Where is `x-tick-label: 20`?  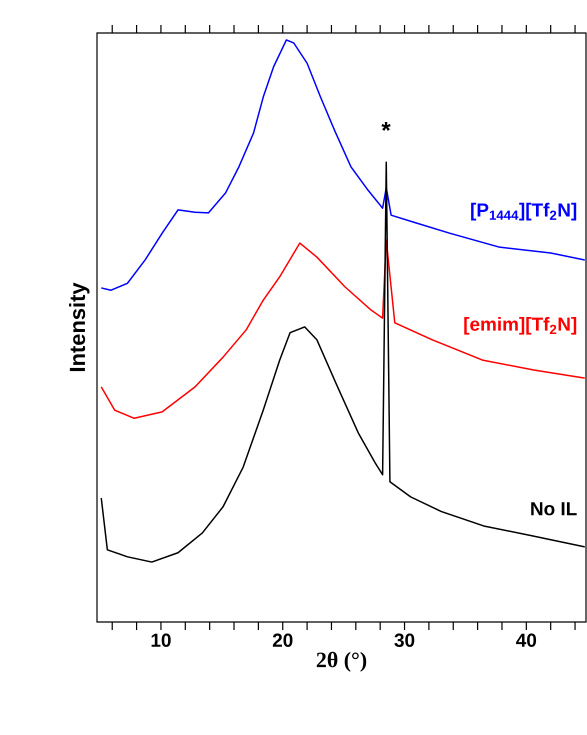
x-tick-label: 20 is located at coordinates (282, 640).